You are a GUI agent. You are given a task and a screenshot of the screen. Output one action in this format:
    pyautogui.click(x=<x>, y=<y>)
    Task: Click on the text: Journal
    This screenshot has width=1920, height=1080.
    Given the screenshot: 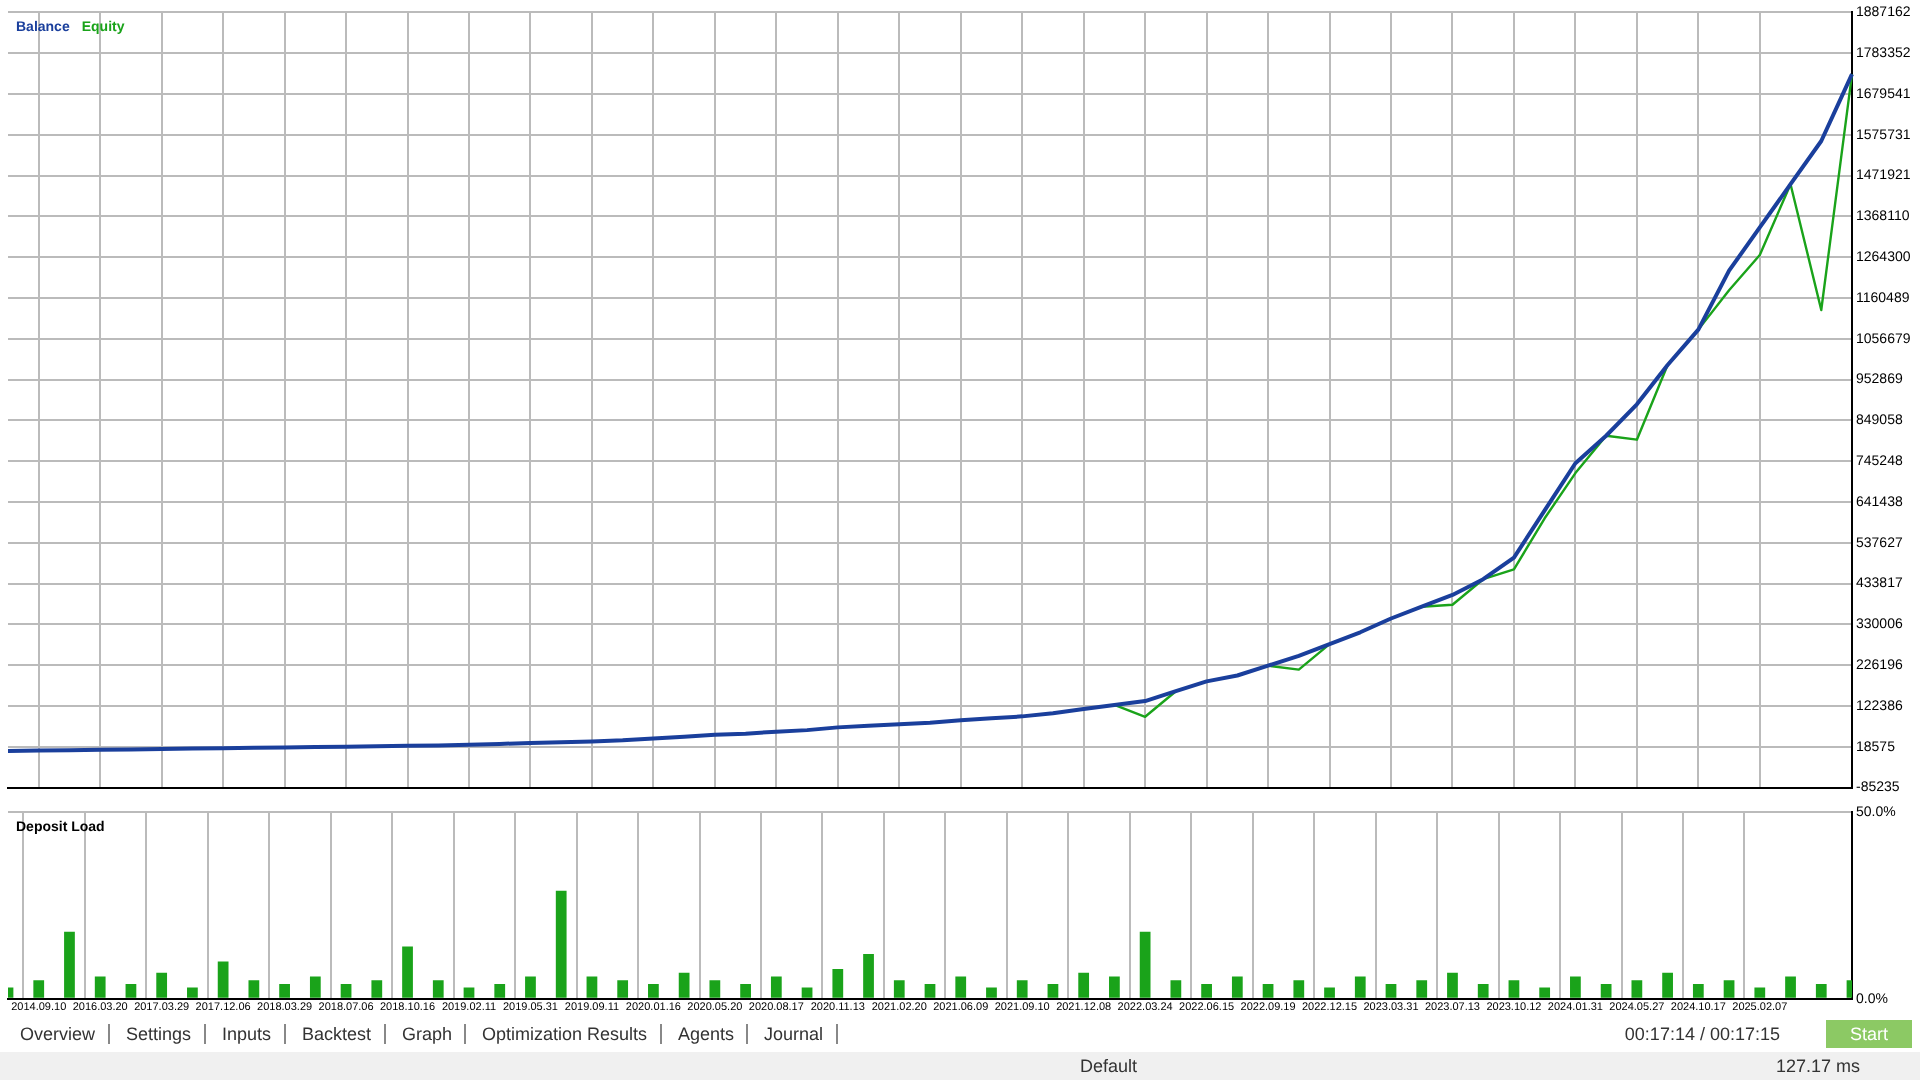 What is the action you would take?
    pyautogui.click(x=795, y=1034)
    